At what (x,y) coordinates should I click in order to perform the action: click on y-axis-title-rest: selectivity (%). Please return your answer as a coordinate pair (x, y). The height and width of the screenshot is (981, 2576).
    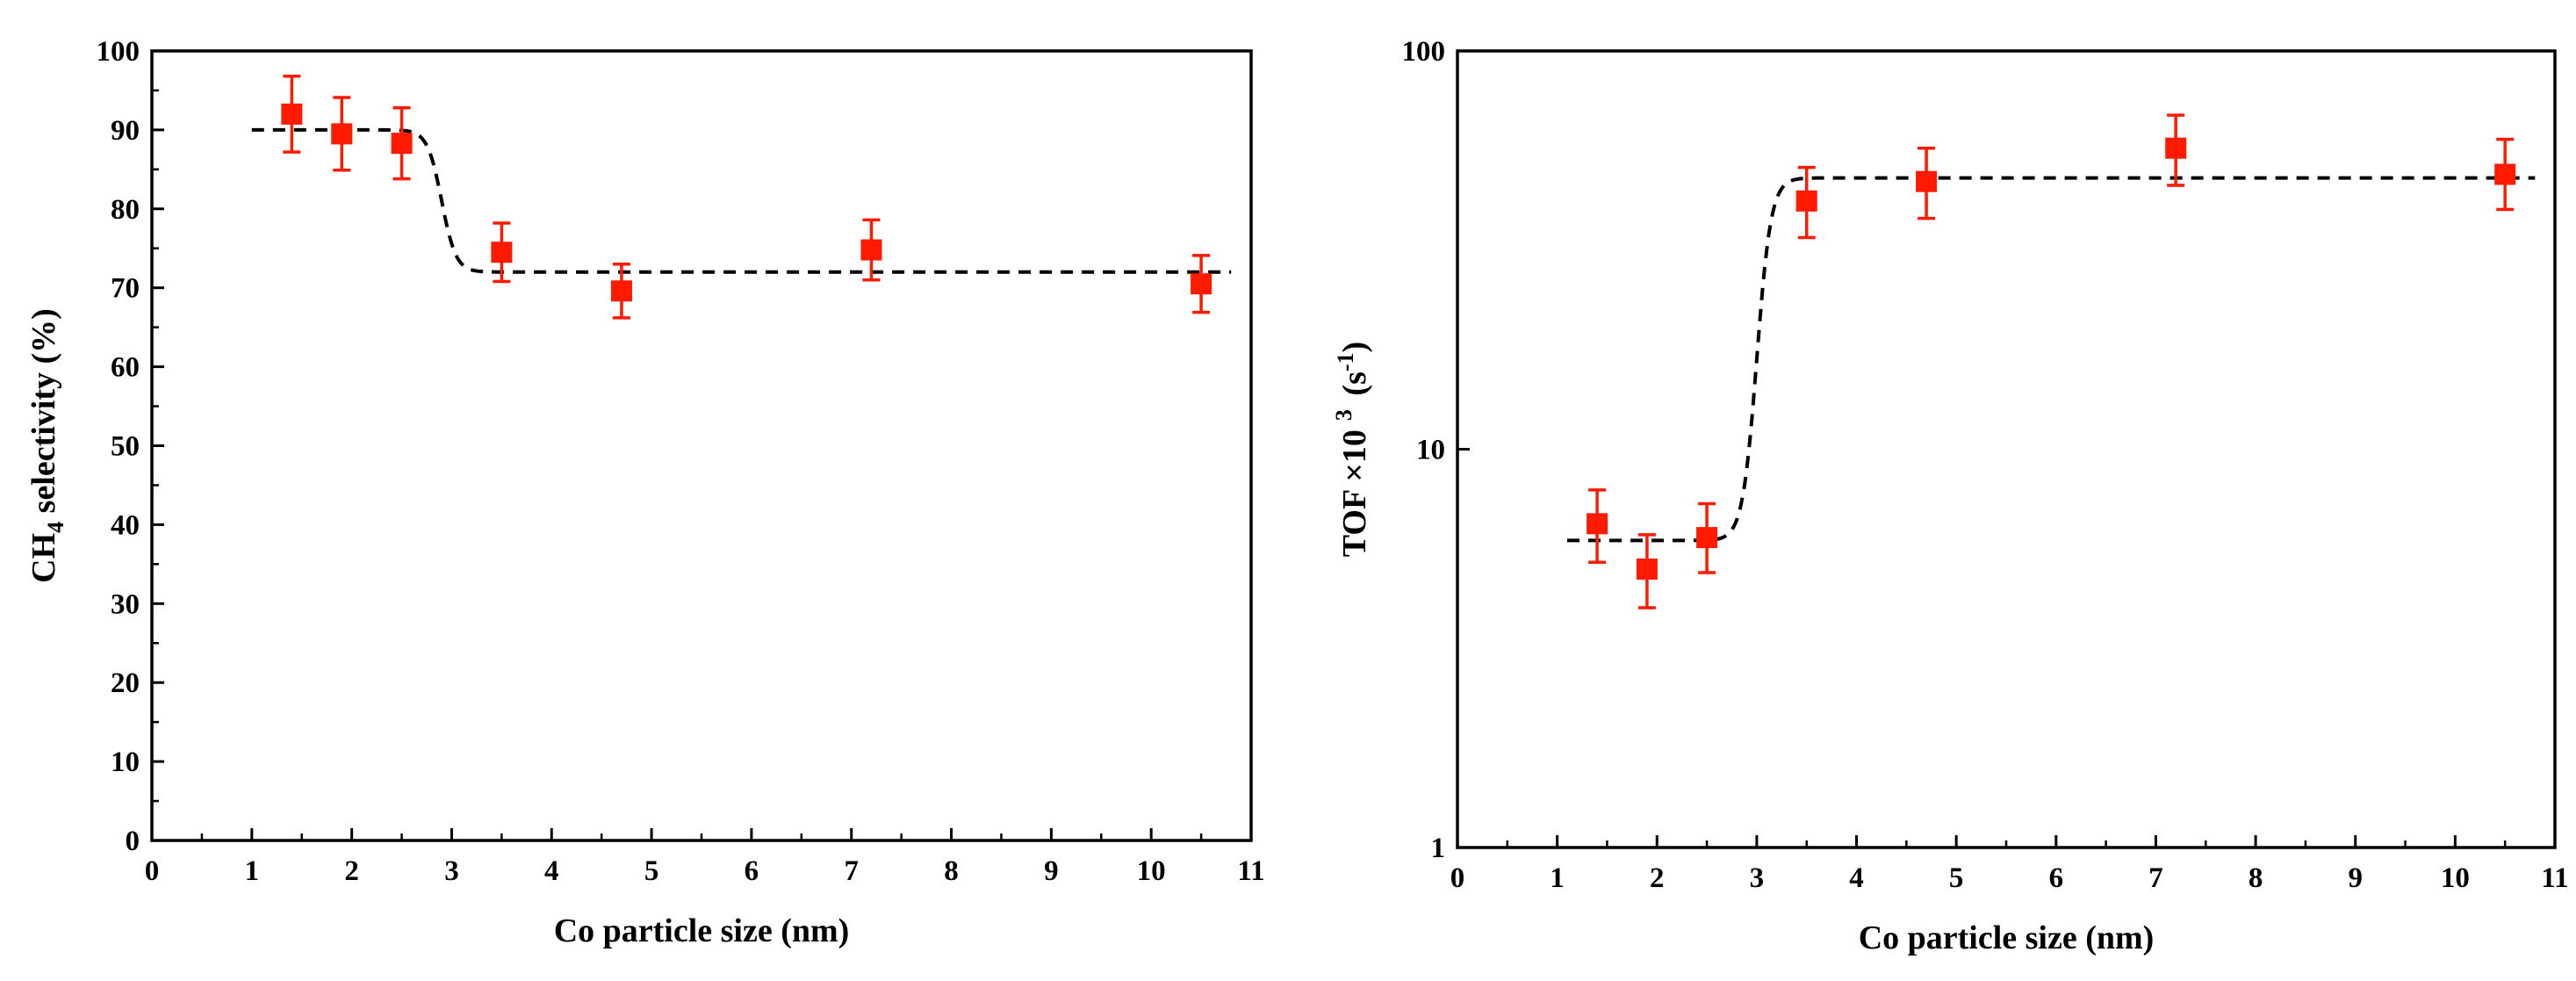
    Looking at the image, I should click on (43, 415).